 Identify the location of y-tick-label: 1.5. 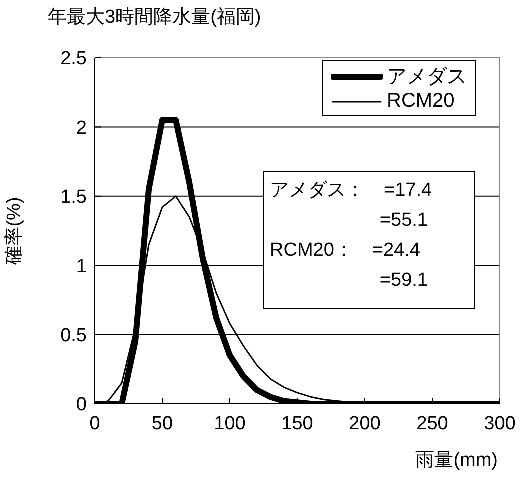
(73, 197).